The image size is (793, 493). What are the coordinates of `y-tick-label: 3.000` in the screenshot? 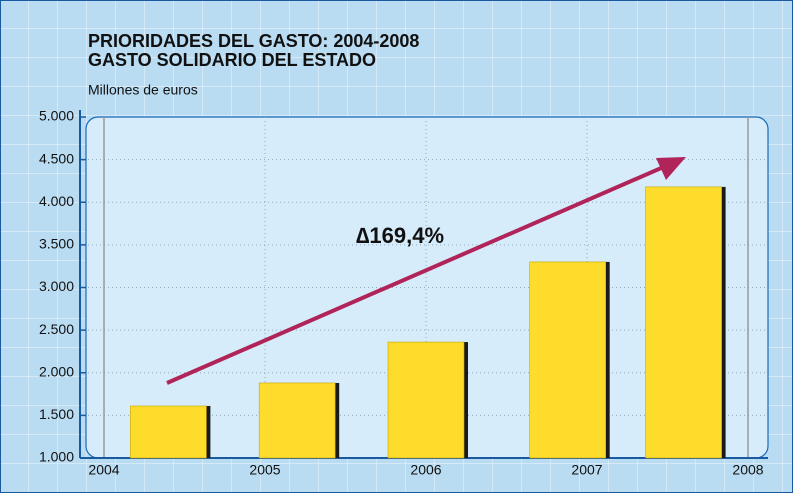 It's located at (56, 286).